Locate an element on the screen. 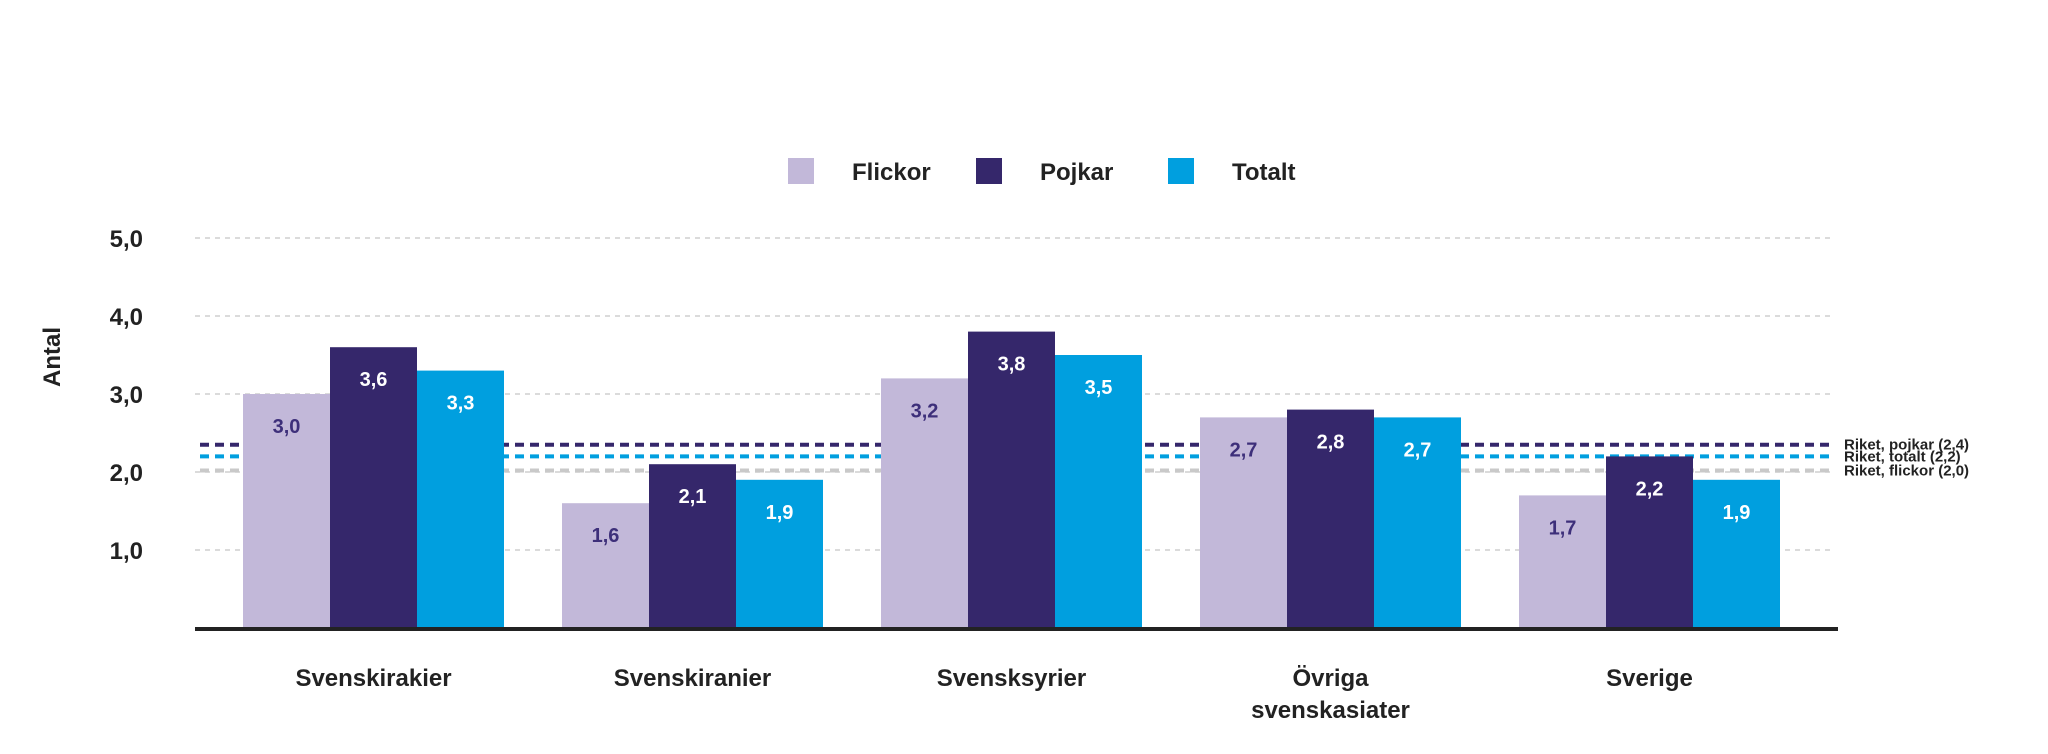 This screenshot has height=754, width=2048. y-tick-label: 3,0 is located at coordinates (126, 395).